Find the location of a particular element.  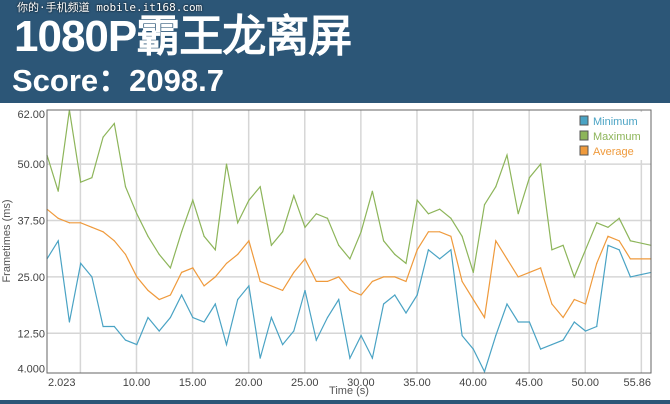

legend-label-minimum: Minimum is located at coordinates (615, 122).